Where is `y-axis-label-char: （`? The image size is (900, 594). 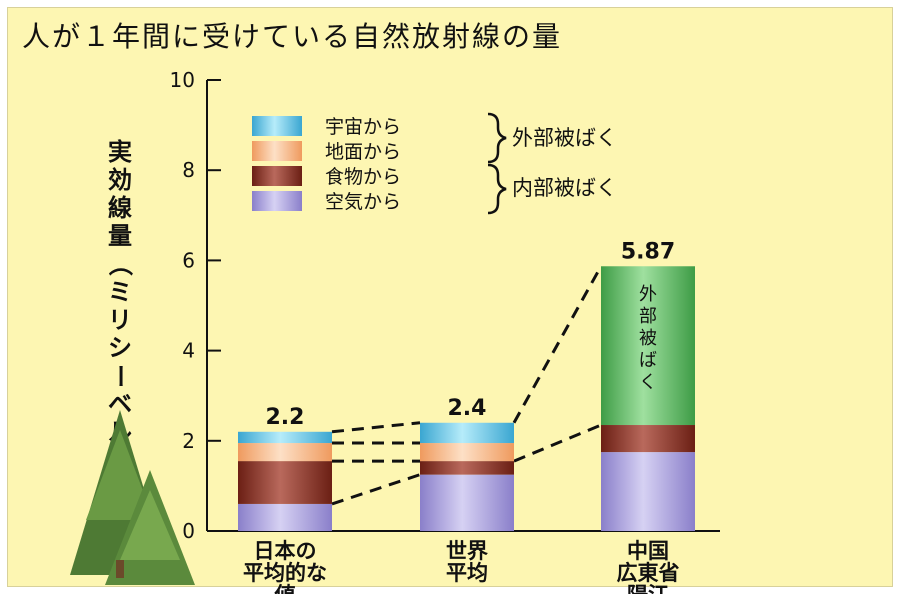 y-axis-label-char: （ is located at coordinates (120, 264).